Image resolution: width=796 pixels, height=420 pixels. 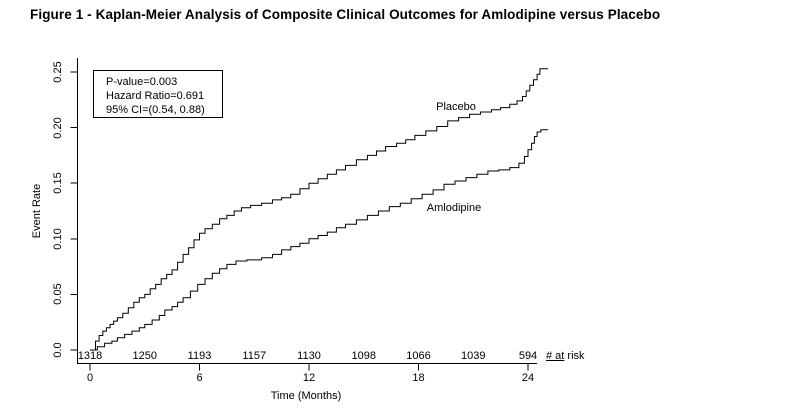 What do you see at coordinates (528, 355) in the screenshot?
I see `at-risk-count: 594` at bounding box center [528, 355].